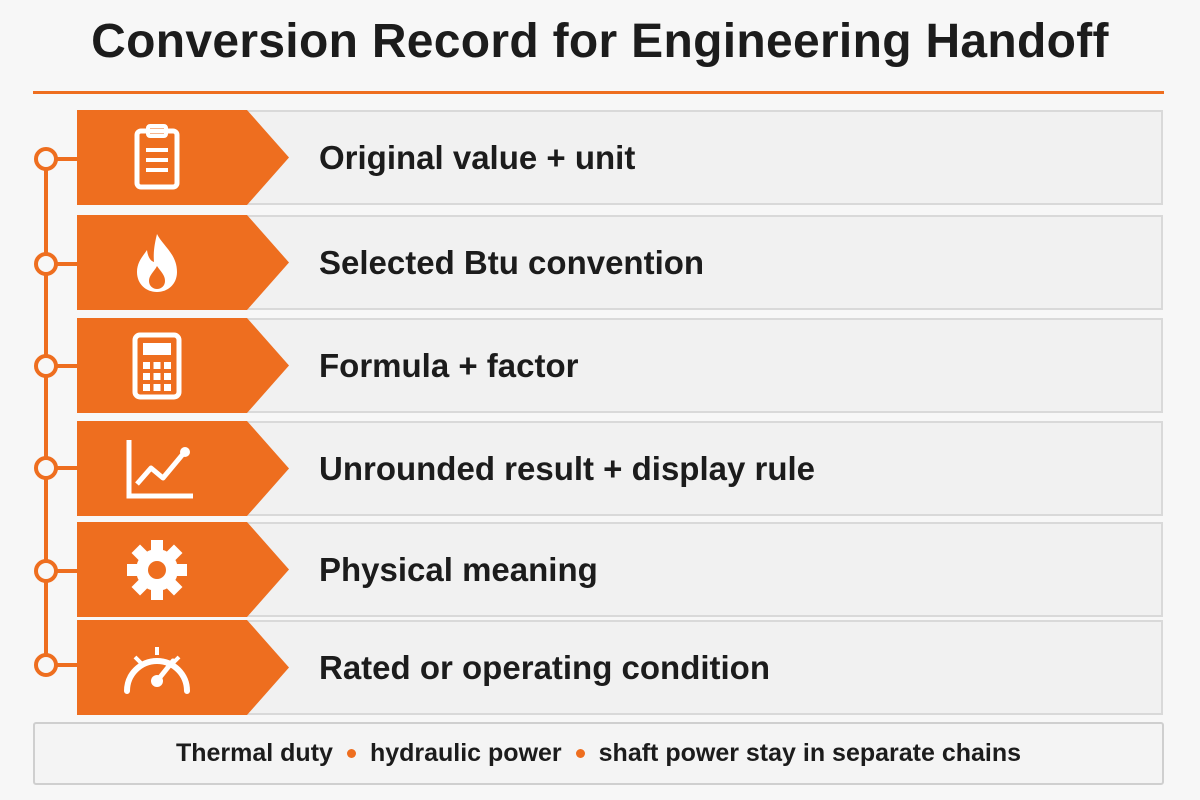  I want to click on step-label: Formula + factor, so click(449, 365).